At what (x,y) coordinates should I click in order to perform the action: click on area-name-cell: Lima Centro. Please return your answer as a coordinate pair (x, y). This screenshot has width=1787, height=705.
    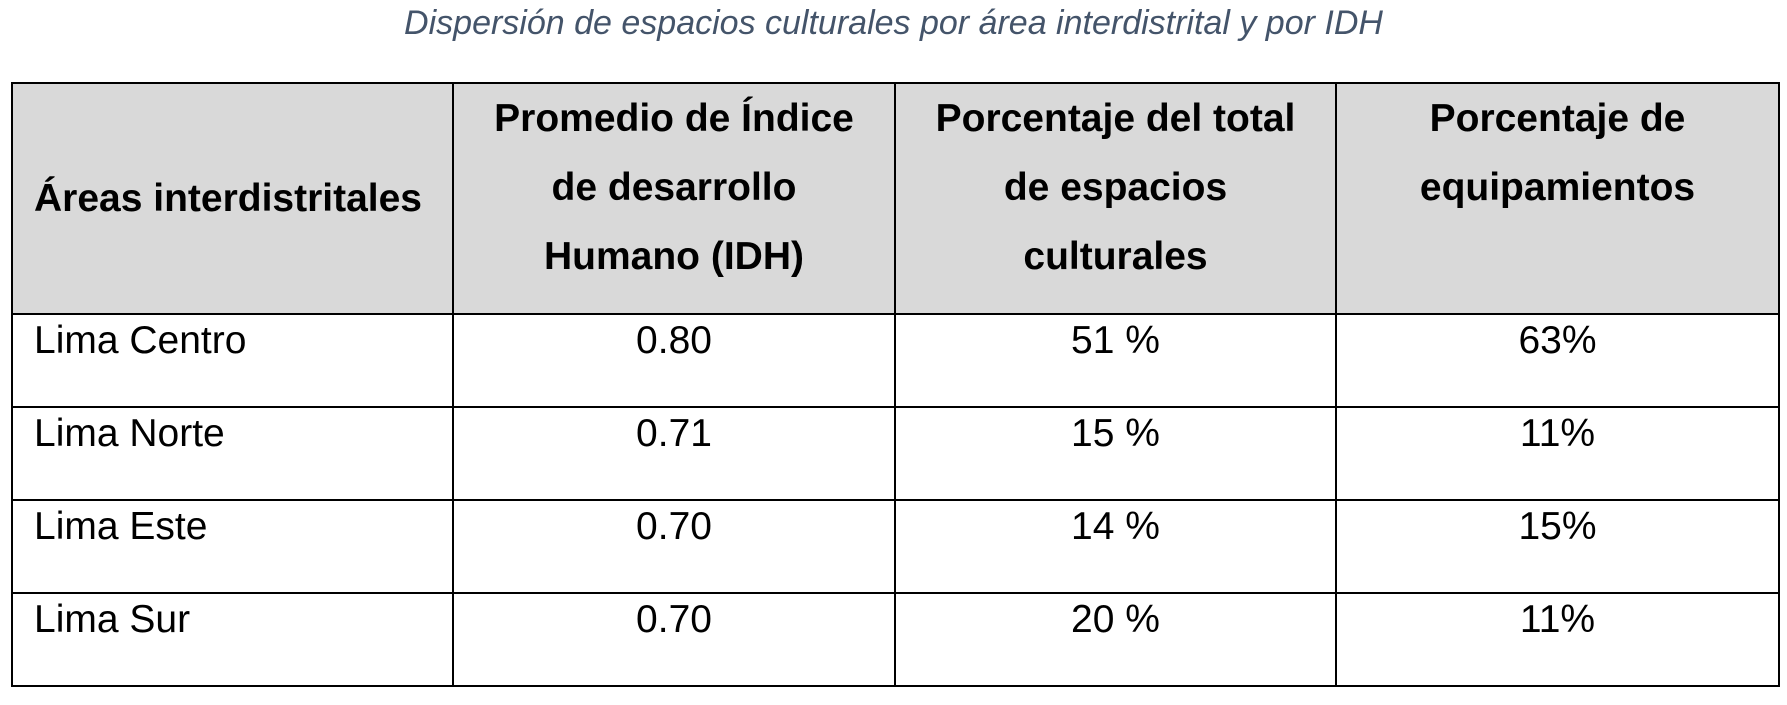
    Looking at the image, I should click on (232, 360).